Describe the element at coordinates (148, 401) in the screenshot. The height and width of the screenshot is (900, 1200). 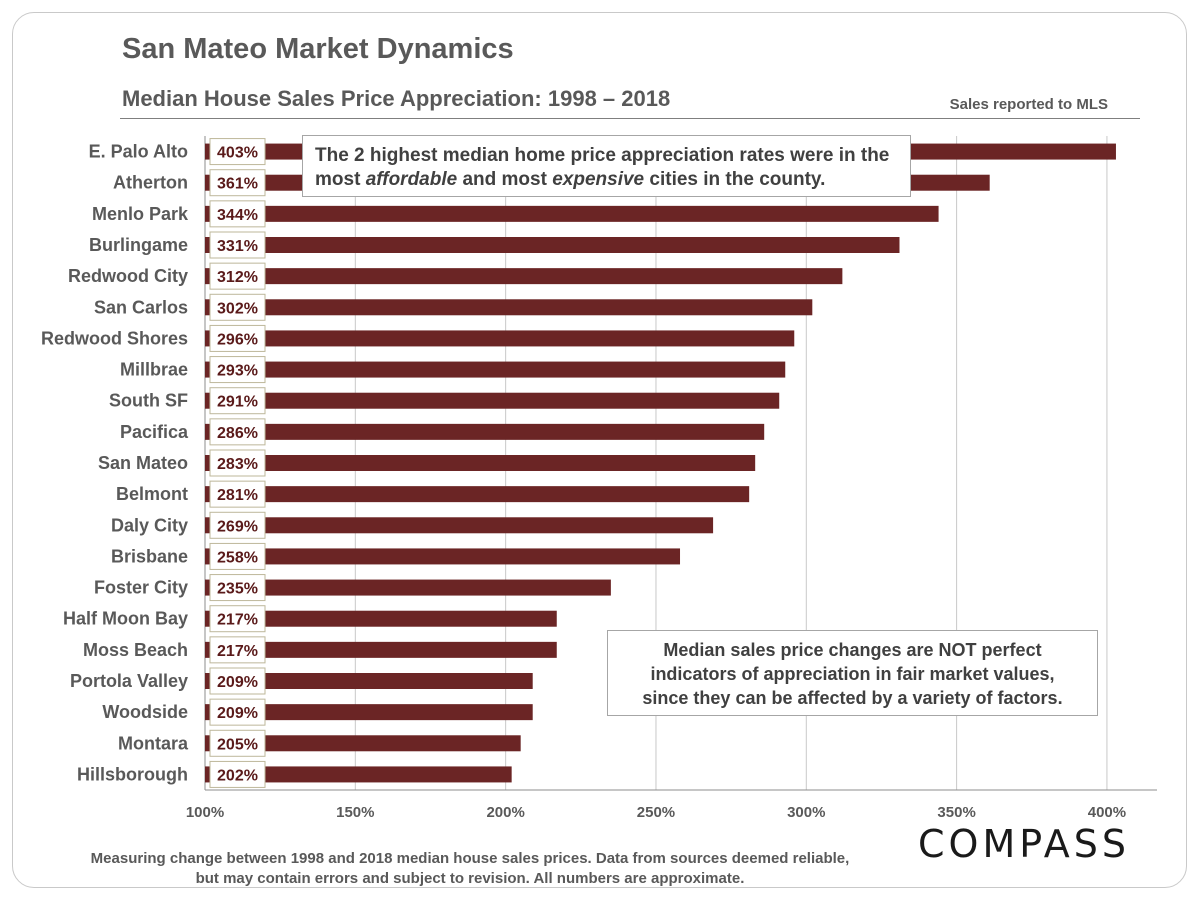
I see `category-label: South SF` at that location.